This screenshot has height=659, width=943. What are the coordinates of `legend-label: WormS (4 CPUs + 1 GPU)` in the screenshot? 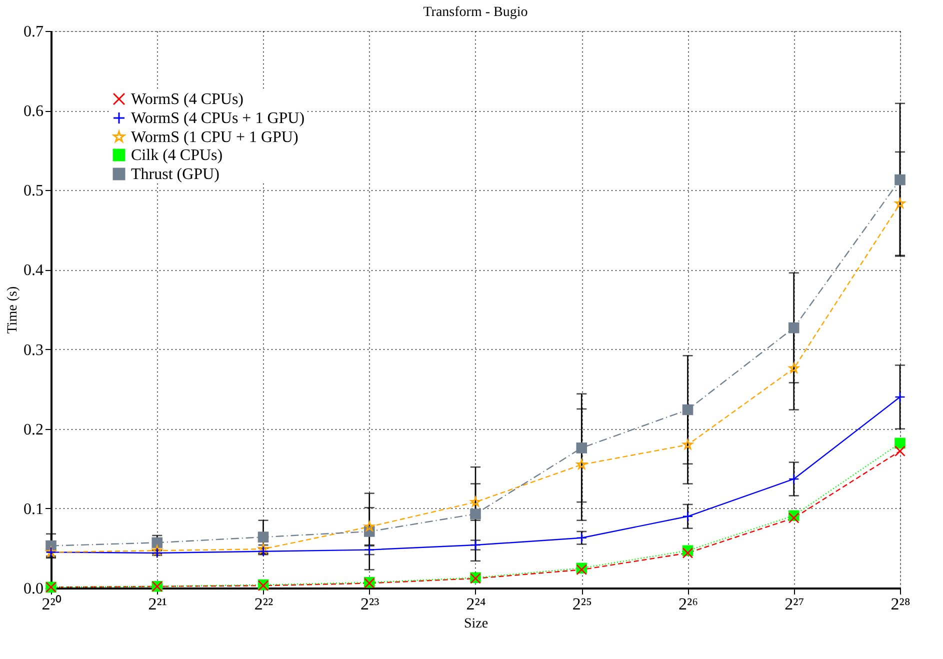 It's located at (218, 118).